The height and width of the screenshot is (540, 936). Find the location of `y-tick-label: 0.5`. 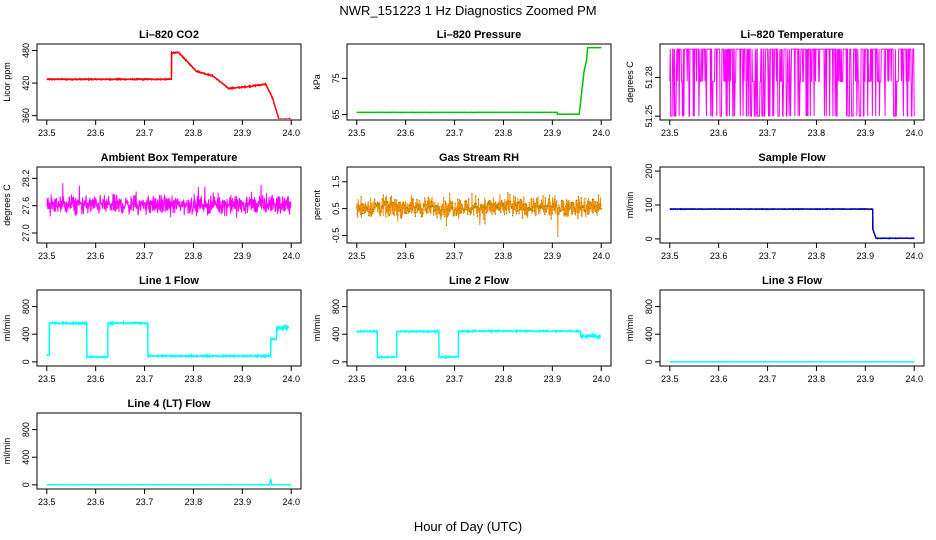

y-tick-label: 0.5 is located at coordinates (336, 208).